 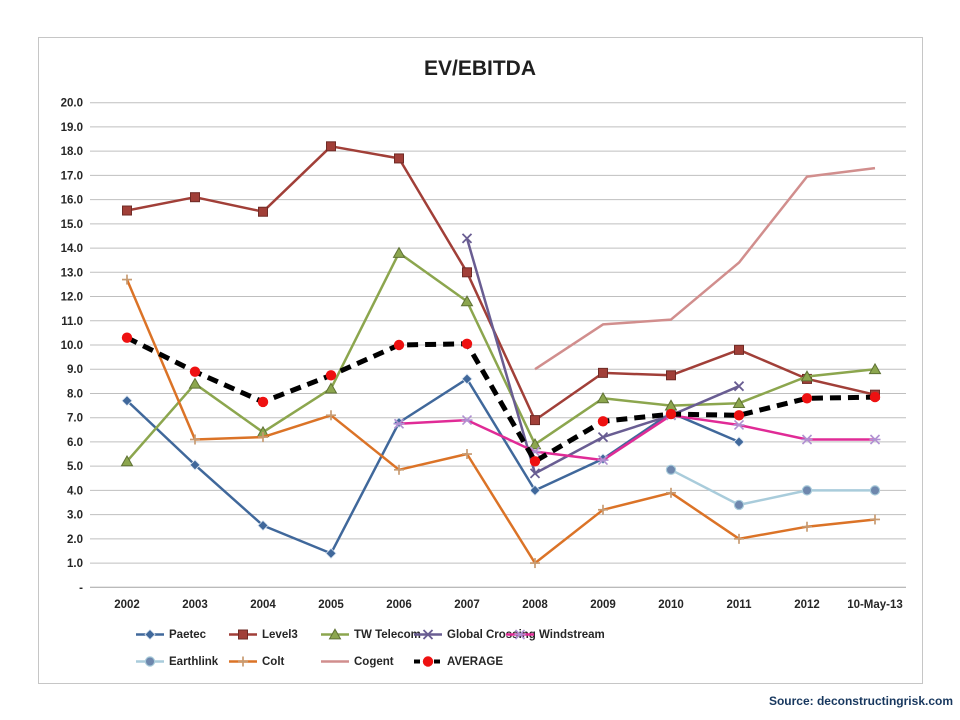 What do you see at coordinates (75, 564) in the screenshot?
I see `svg-text: 1.0` at bounding box center [75, 564].